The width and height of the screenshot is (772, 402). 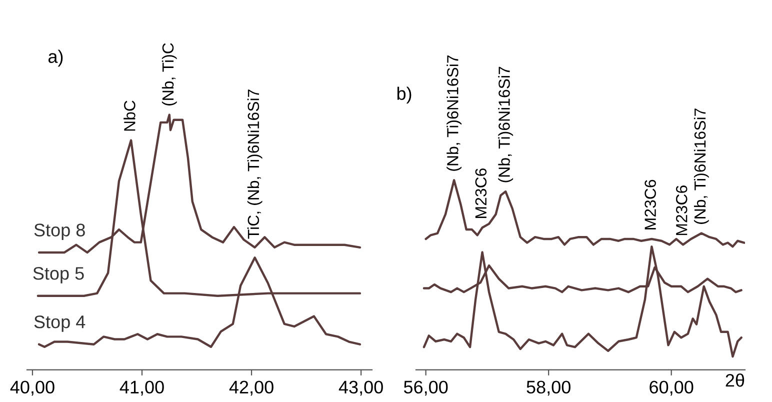 I want to click on x-tick-label: 41,00, so click(x=142, y=388).